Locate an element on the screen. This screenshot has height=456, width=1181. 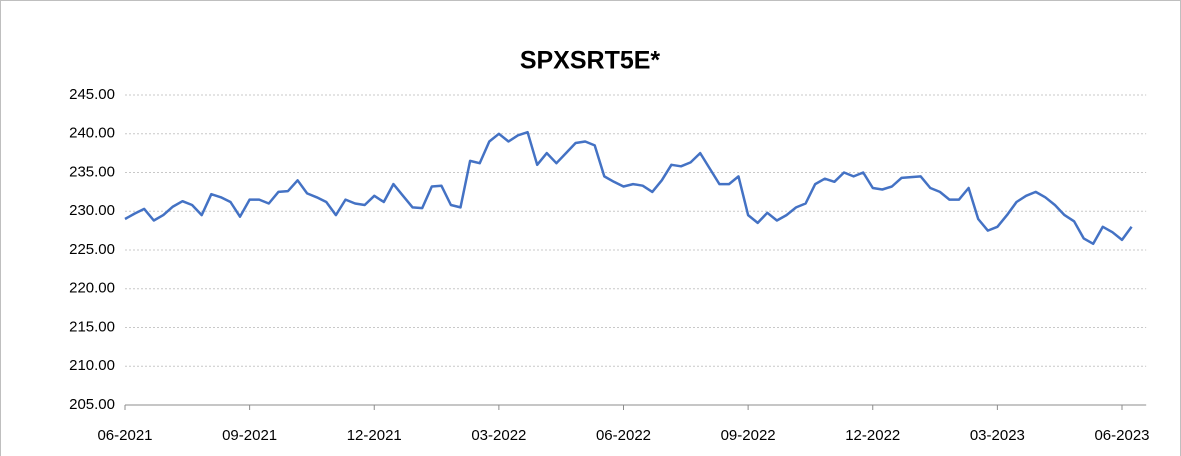
x-tick-label: 03-2022 is located at coordinates (498, 435).